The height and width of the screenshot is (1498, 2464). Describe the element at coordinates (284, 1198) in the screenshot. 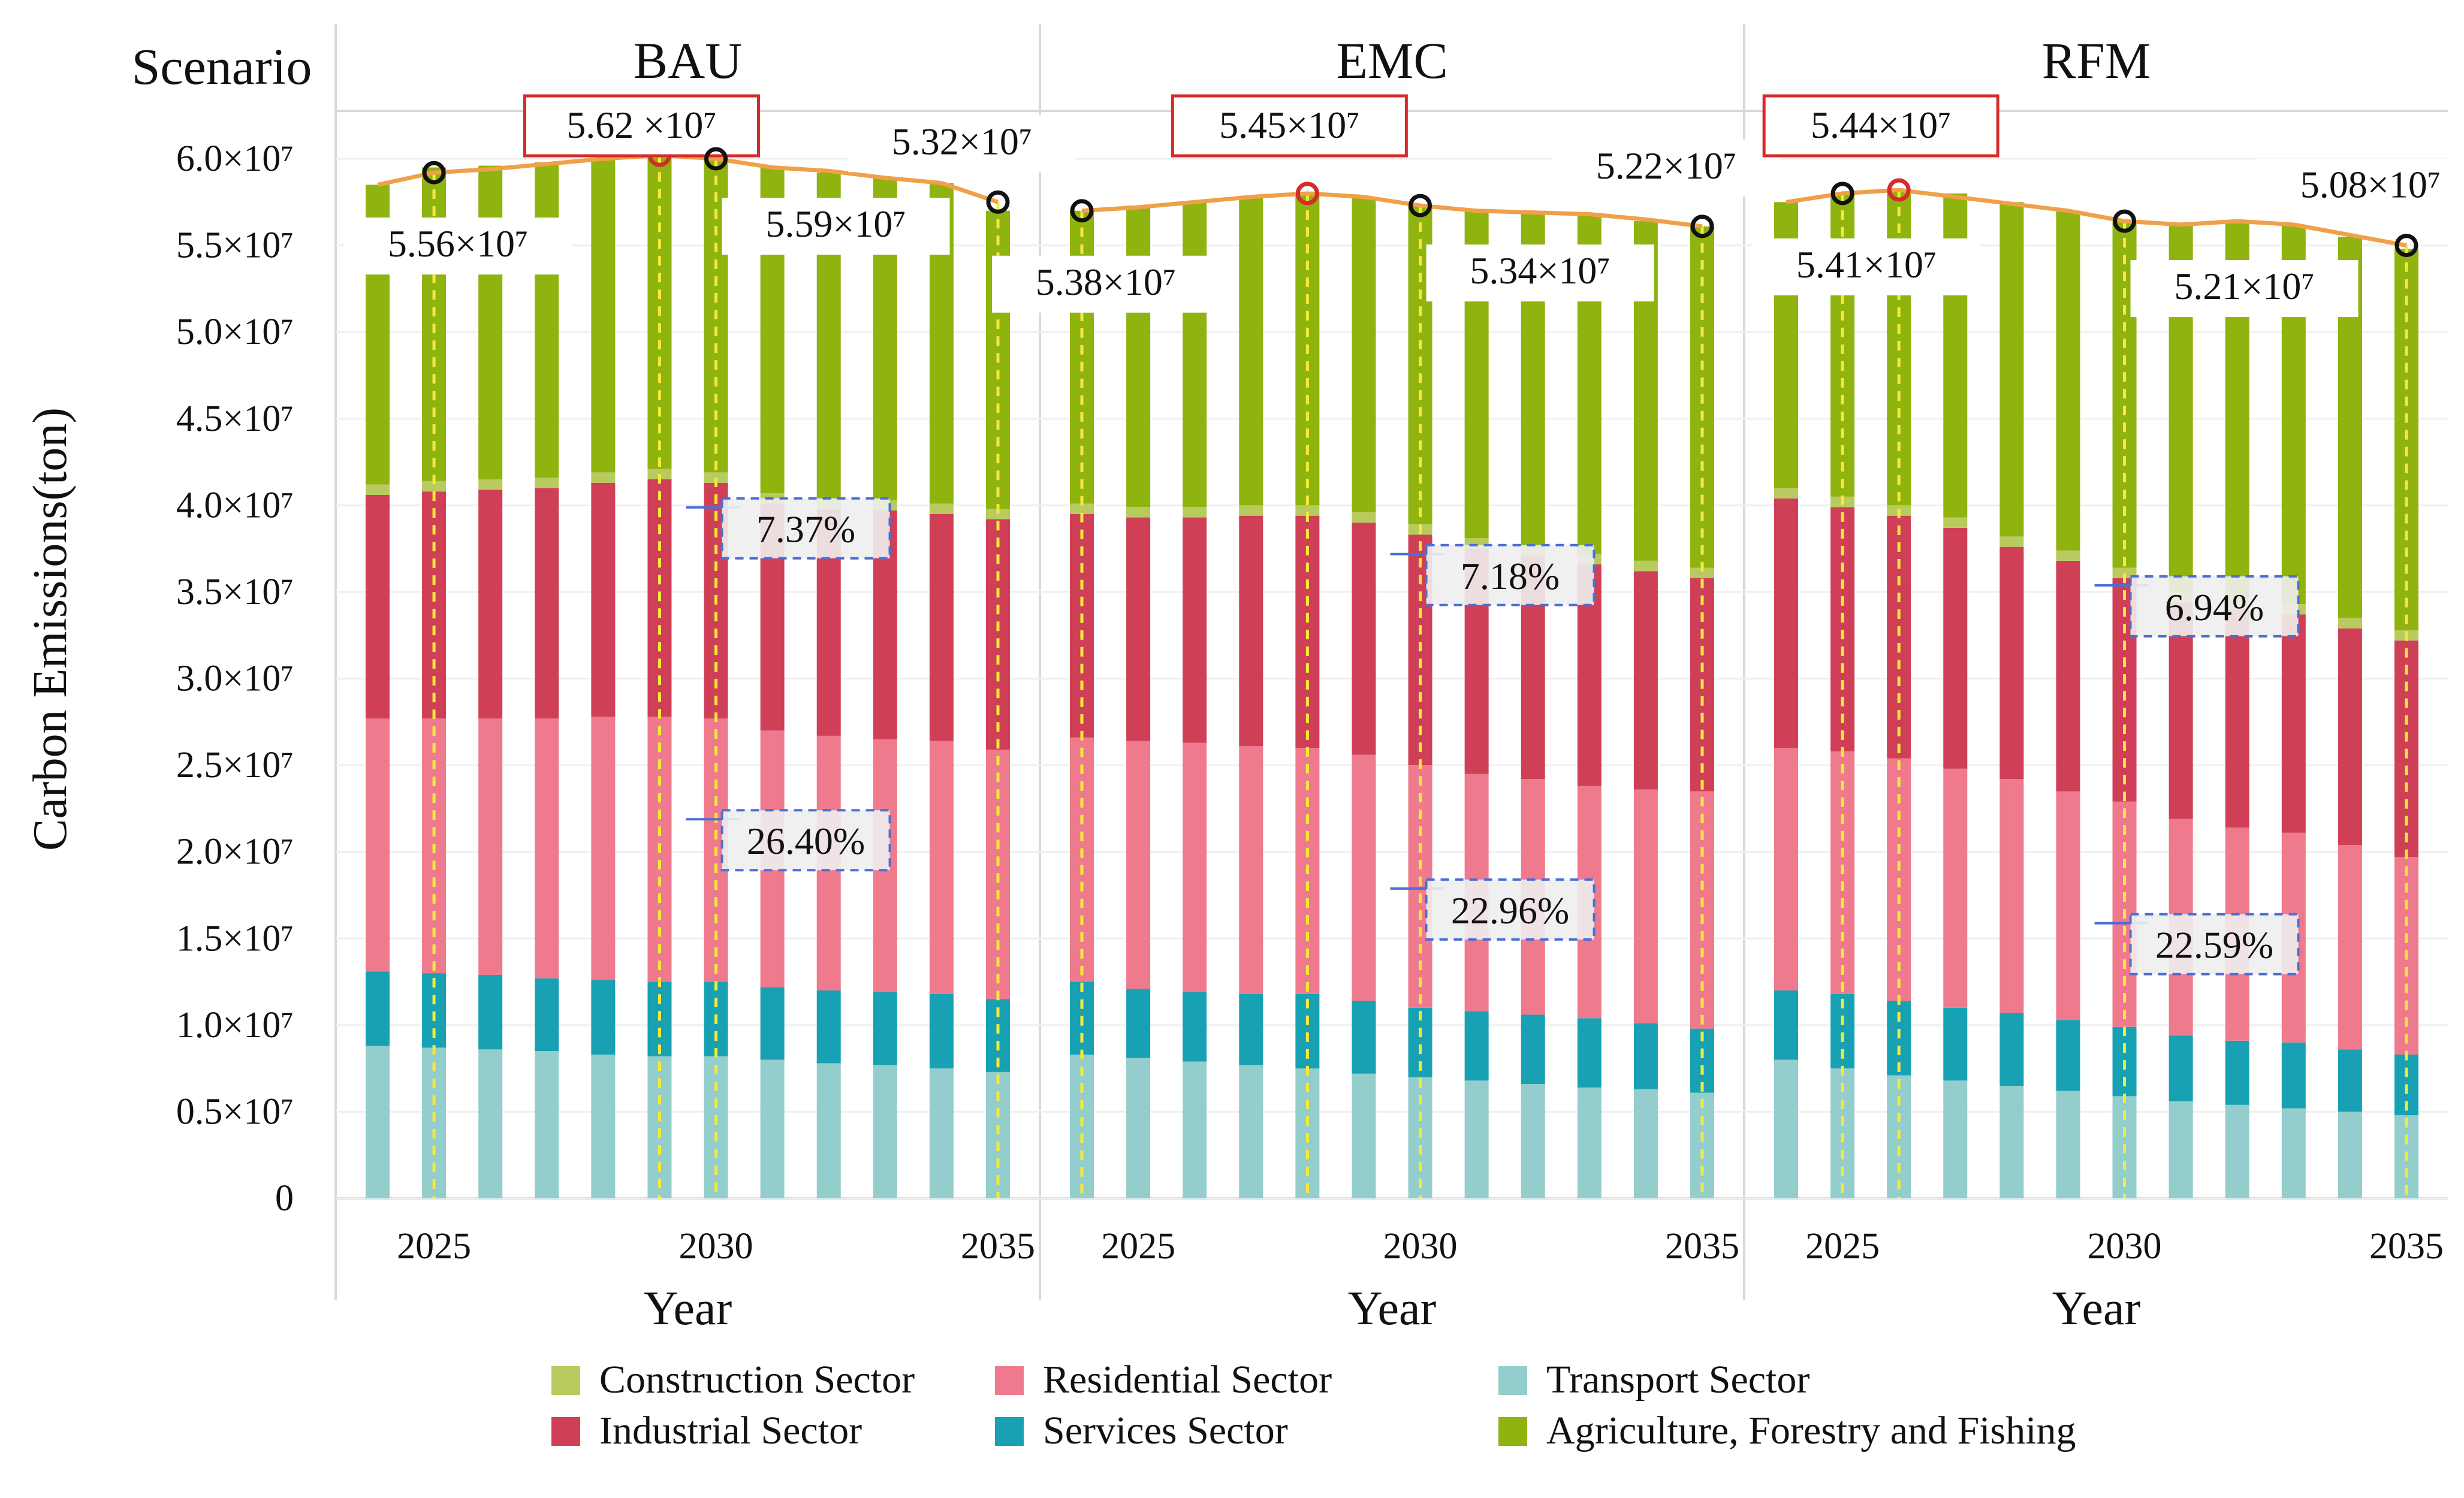

I see `y-tick-label: 0` at that location.